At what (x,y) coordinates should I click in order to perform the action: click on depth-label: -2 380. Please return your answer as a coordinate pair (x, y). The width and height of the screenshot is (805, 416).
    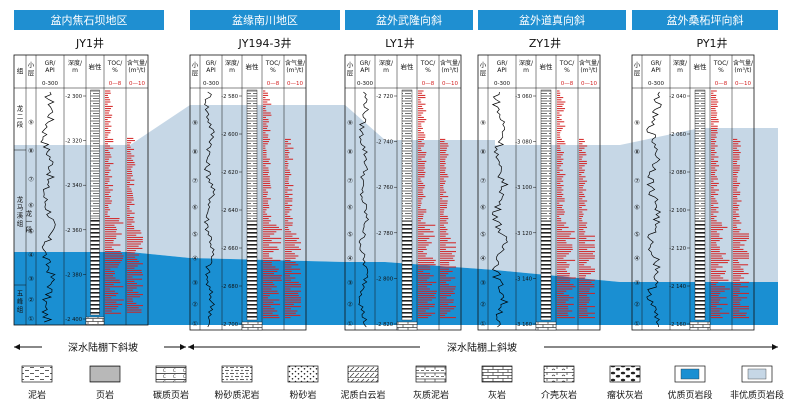
    Looking at the image, I should click on (73, 275).